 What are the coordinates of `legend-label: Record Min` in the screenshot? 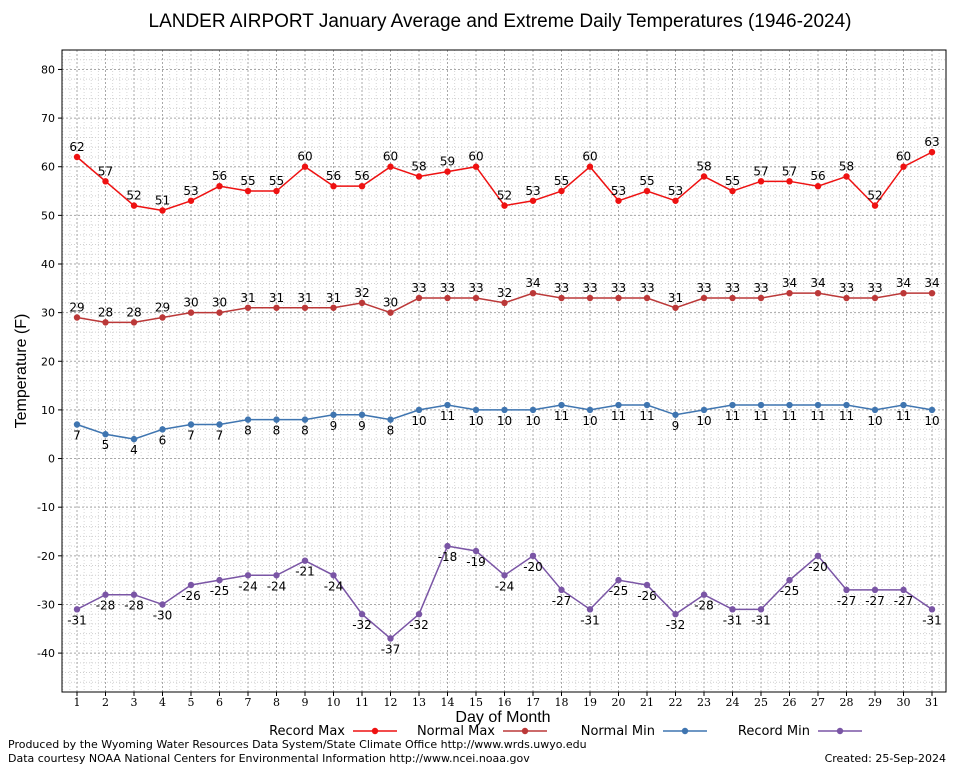 It's located at (774, 731).